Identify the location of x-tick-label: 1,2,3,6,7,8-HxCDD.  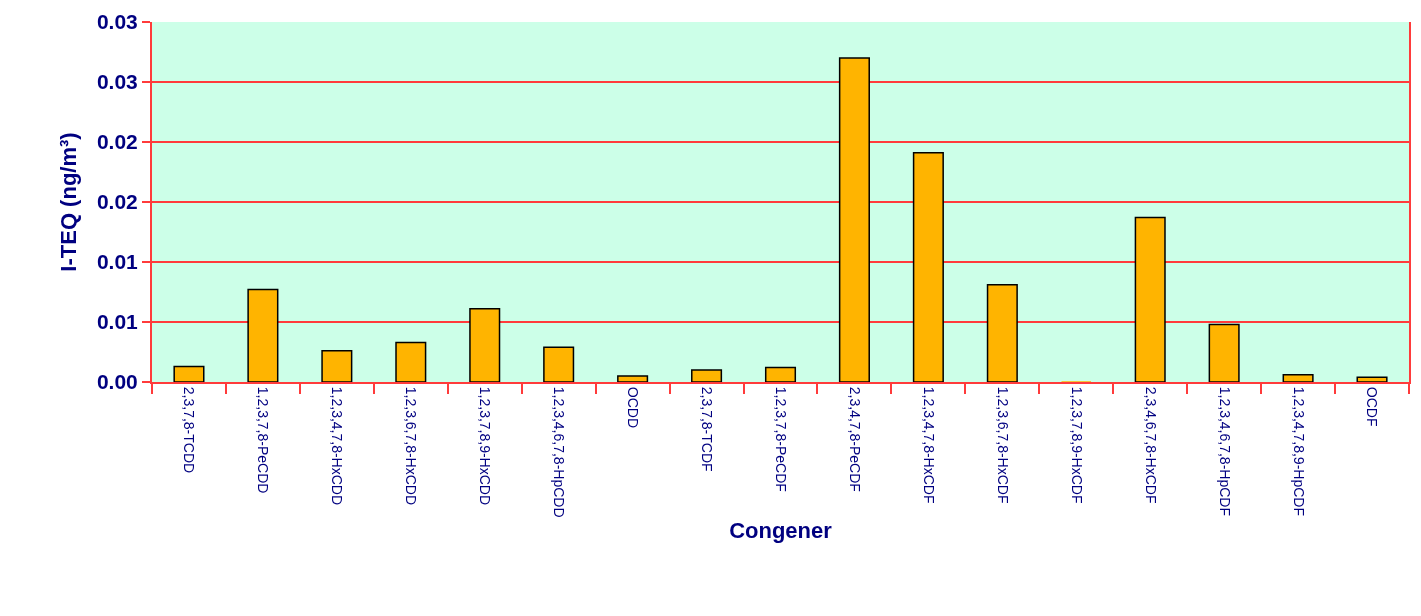
(411, 446).